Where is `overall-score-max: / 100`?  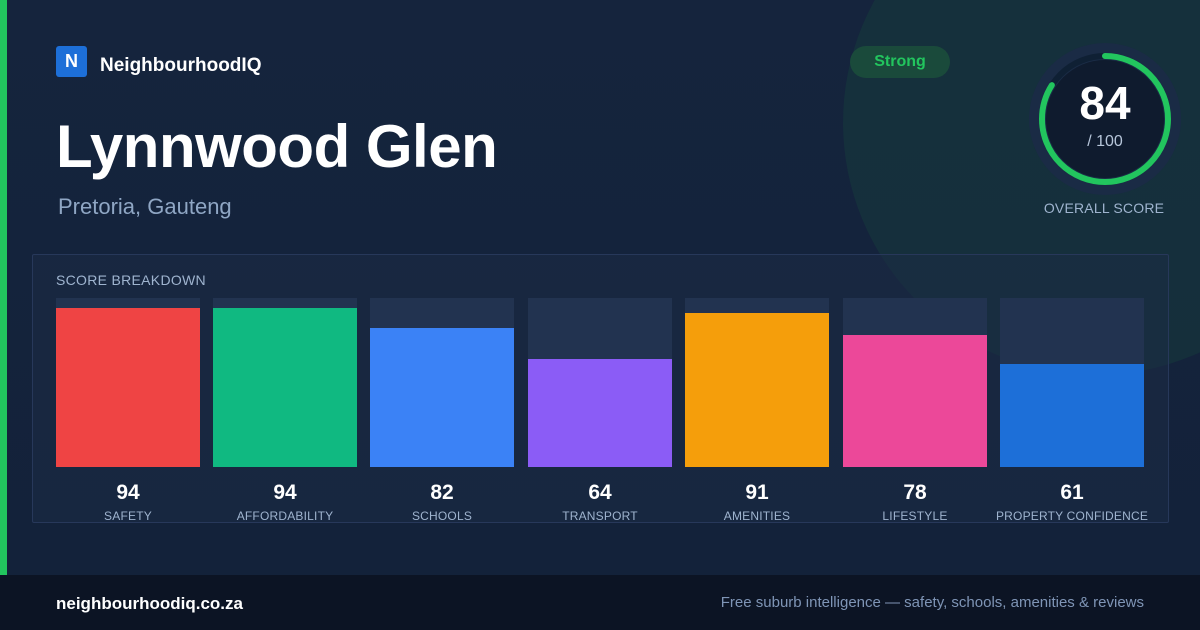
overall-score-max: / 100 is located at coordinates (1105, 141).